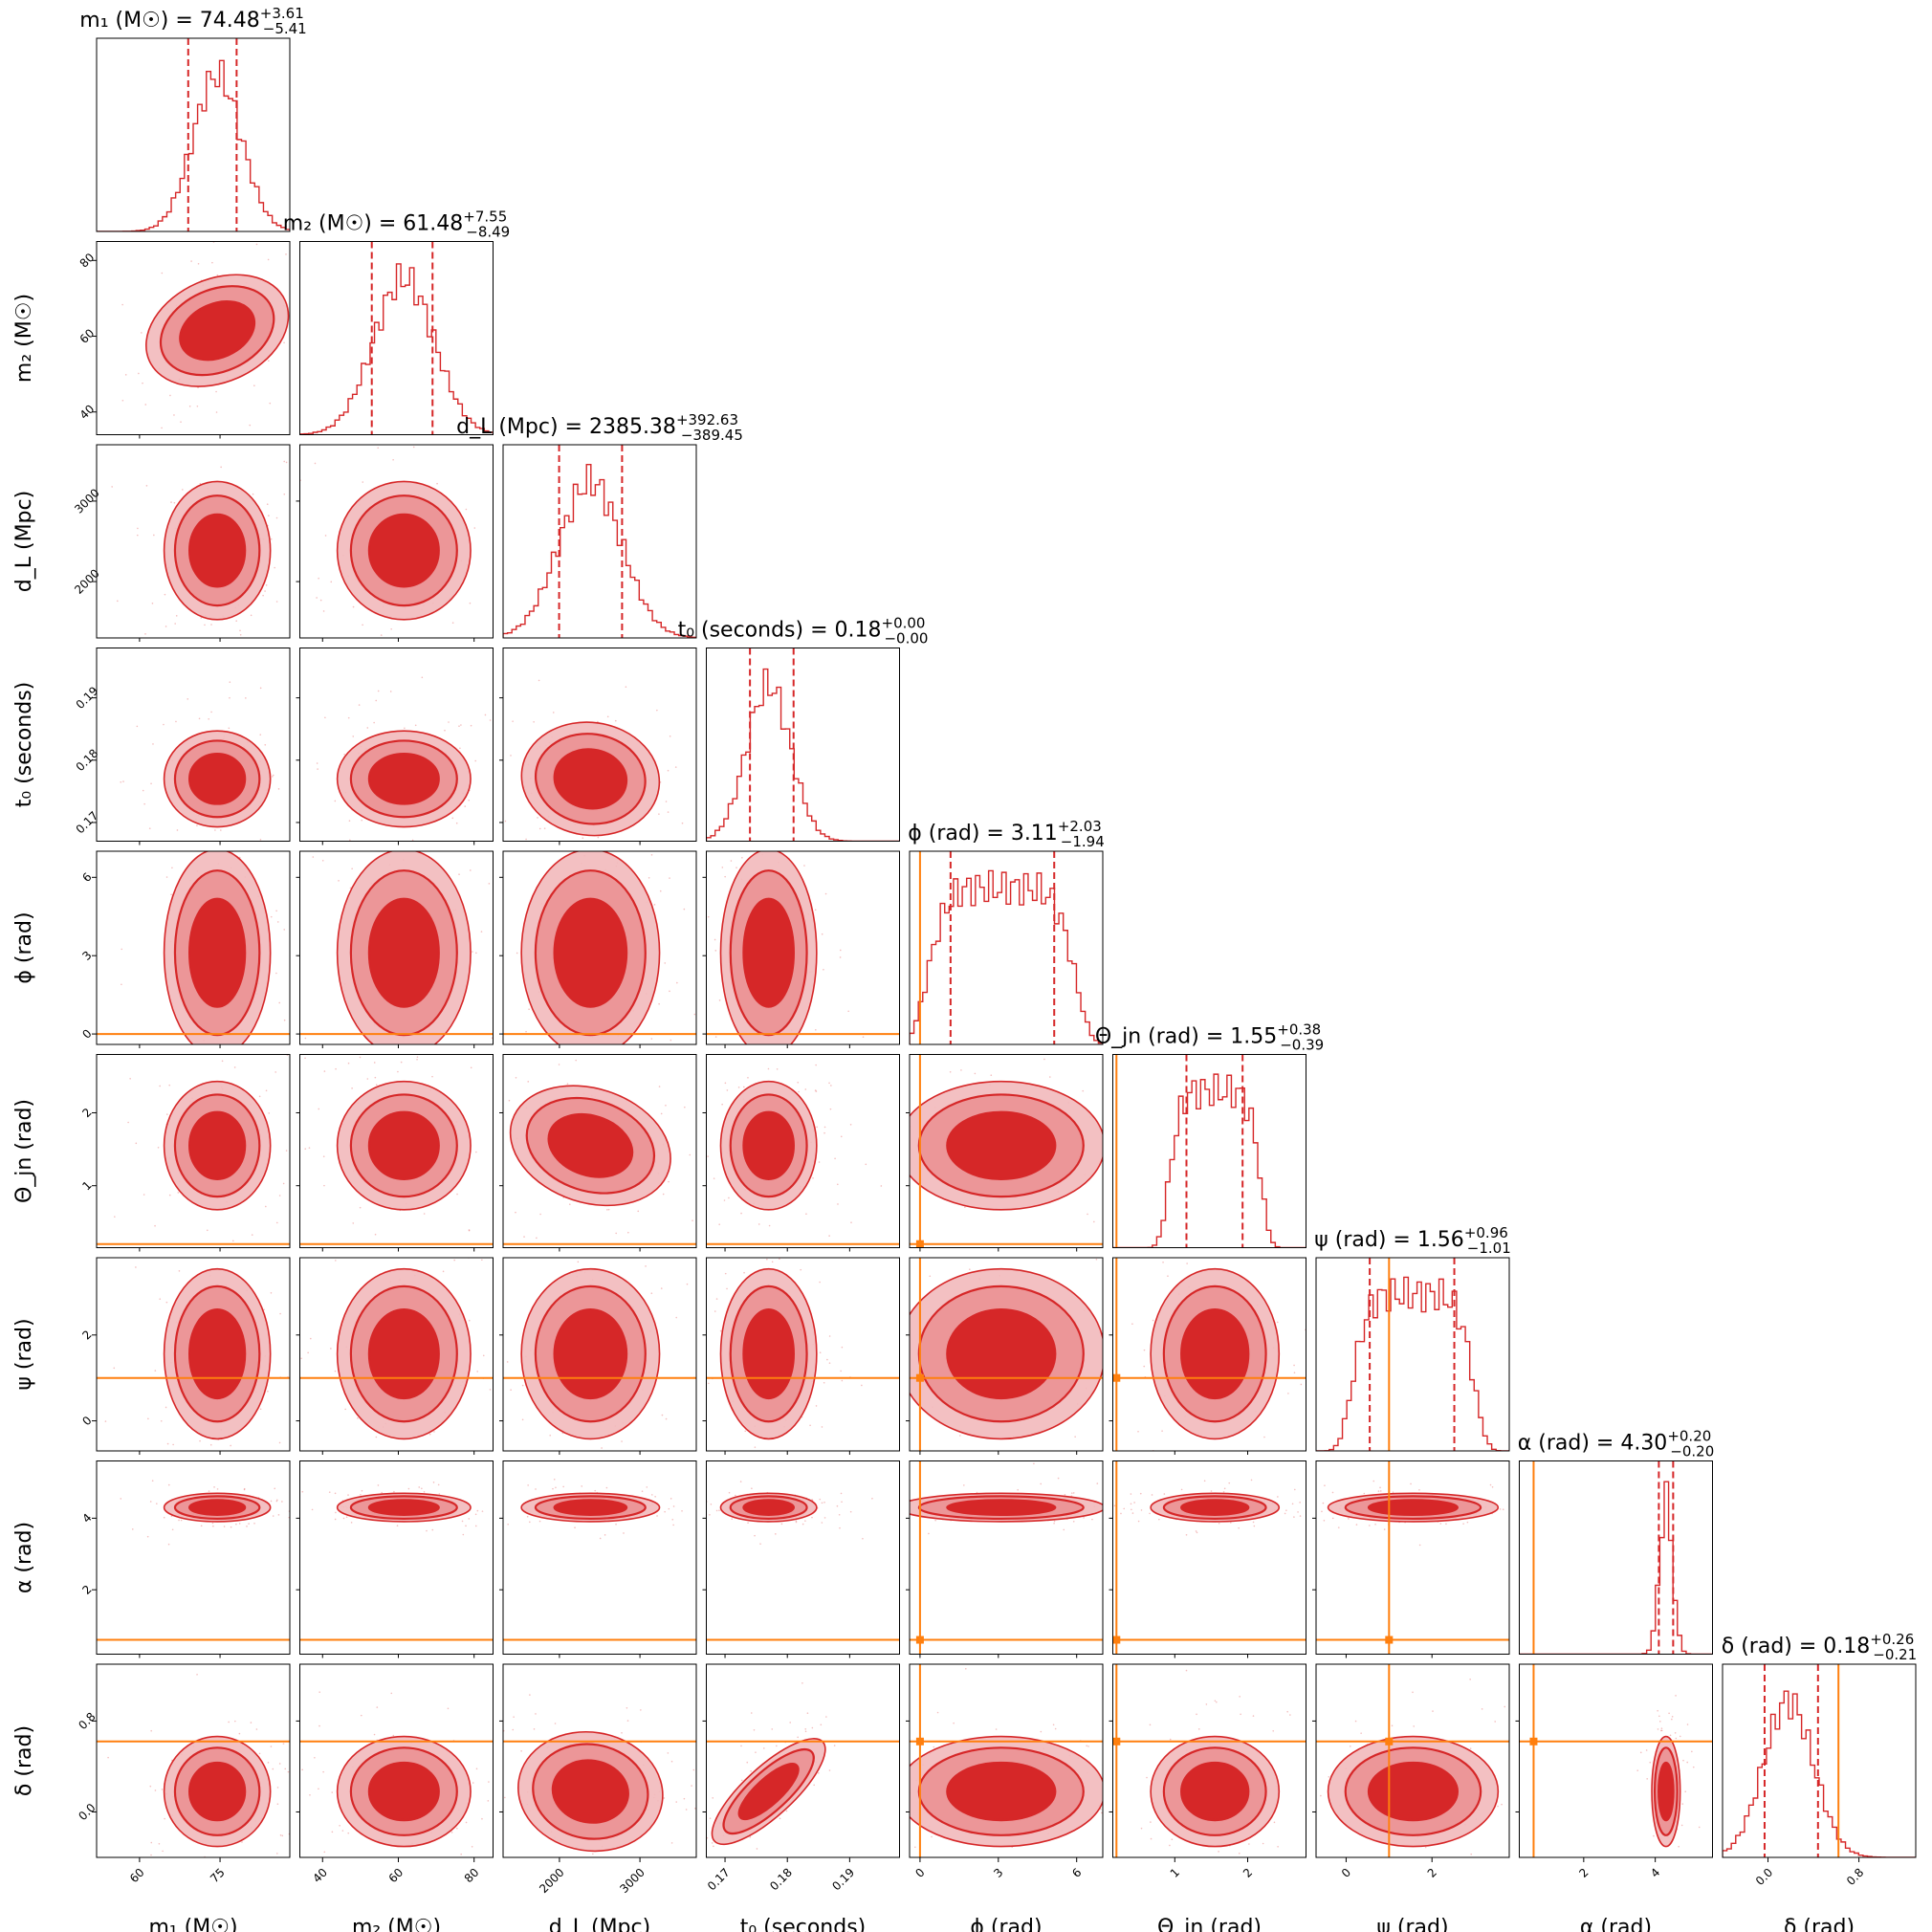 The image size is (1932, 1932). What do you see at coordinates (86, 1421) in the screenshot?
I see `y-tick-label: 0` at bounding box center [86, 1421].